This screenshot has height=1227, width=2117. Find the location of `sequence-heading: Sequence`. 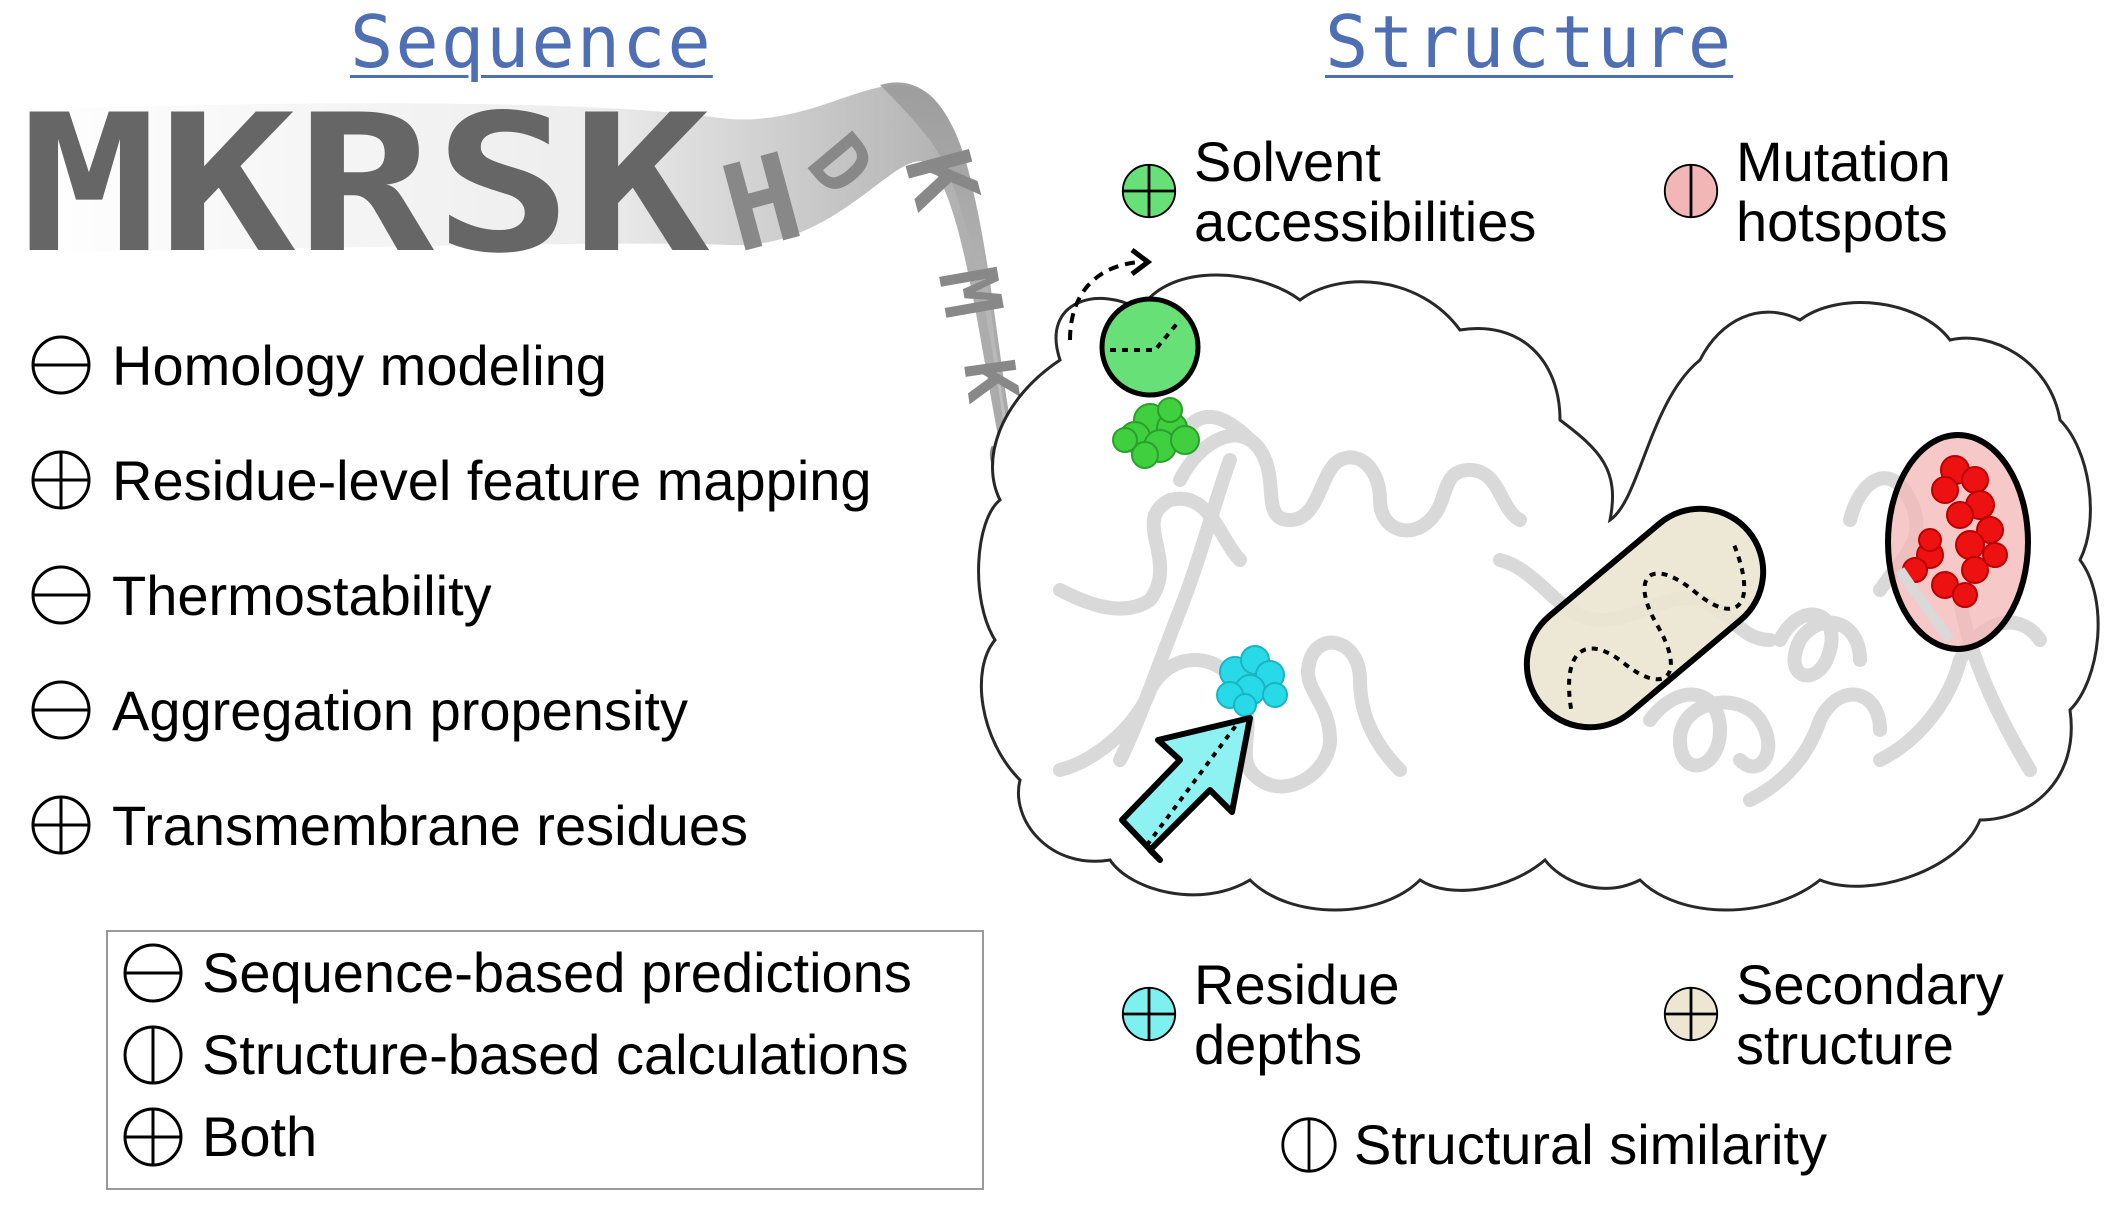

sequence-heading: Sequence is located at coordinates (531, 42).